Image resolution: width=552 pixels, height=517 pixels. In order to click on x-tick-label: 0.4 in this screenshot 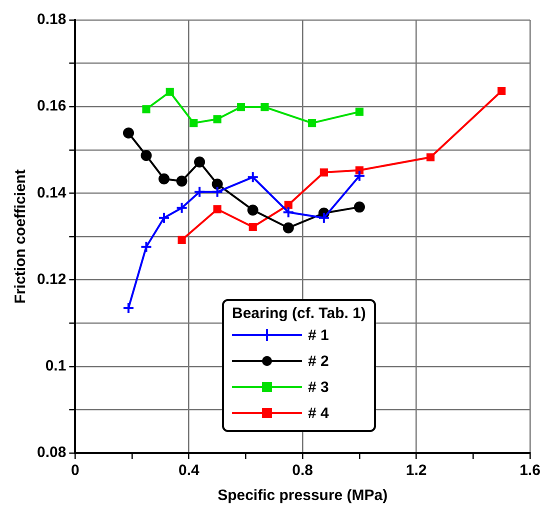, I will do `click(189, 471)`.